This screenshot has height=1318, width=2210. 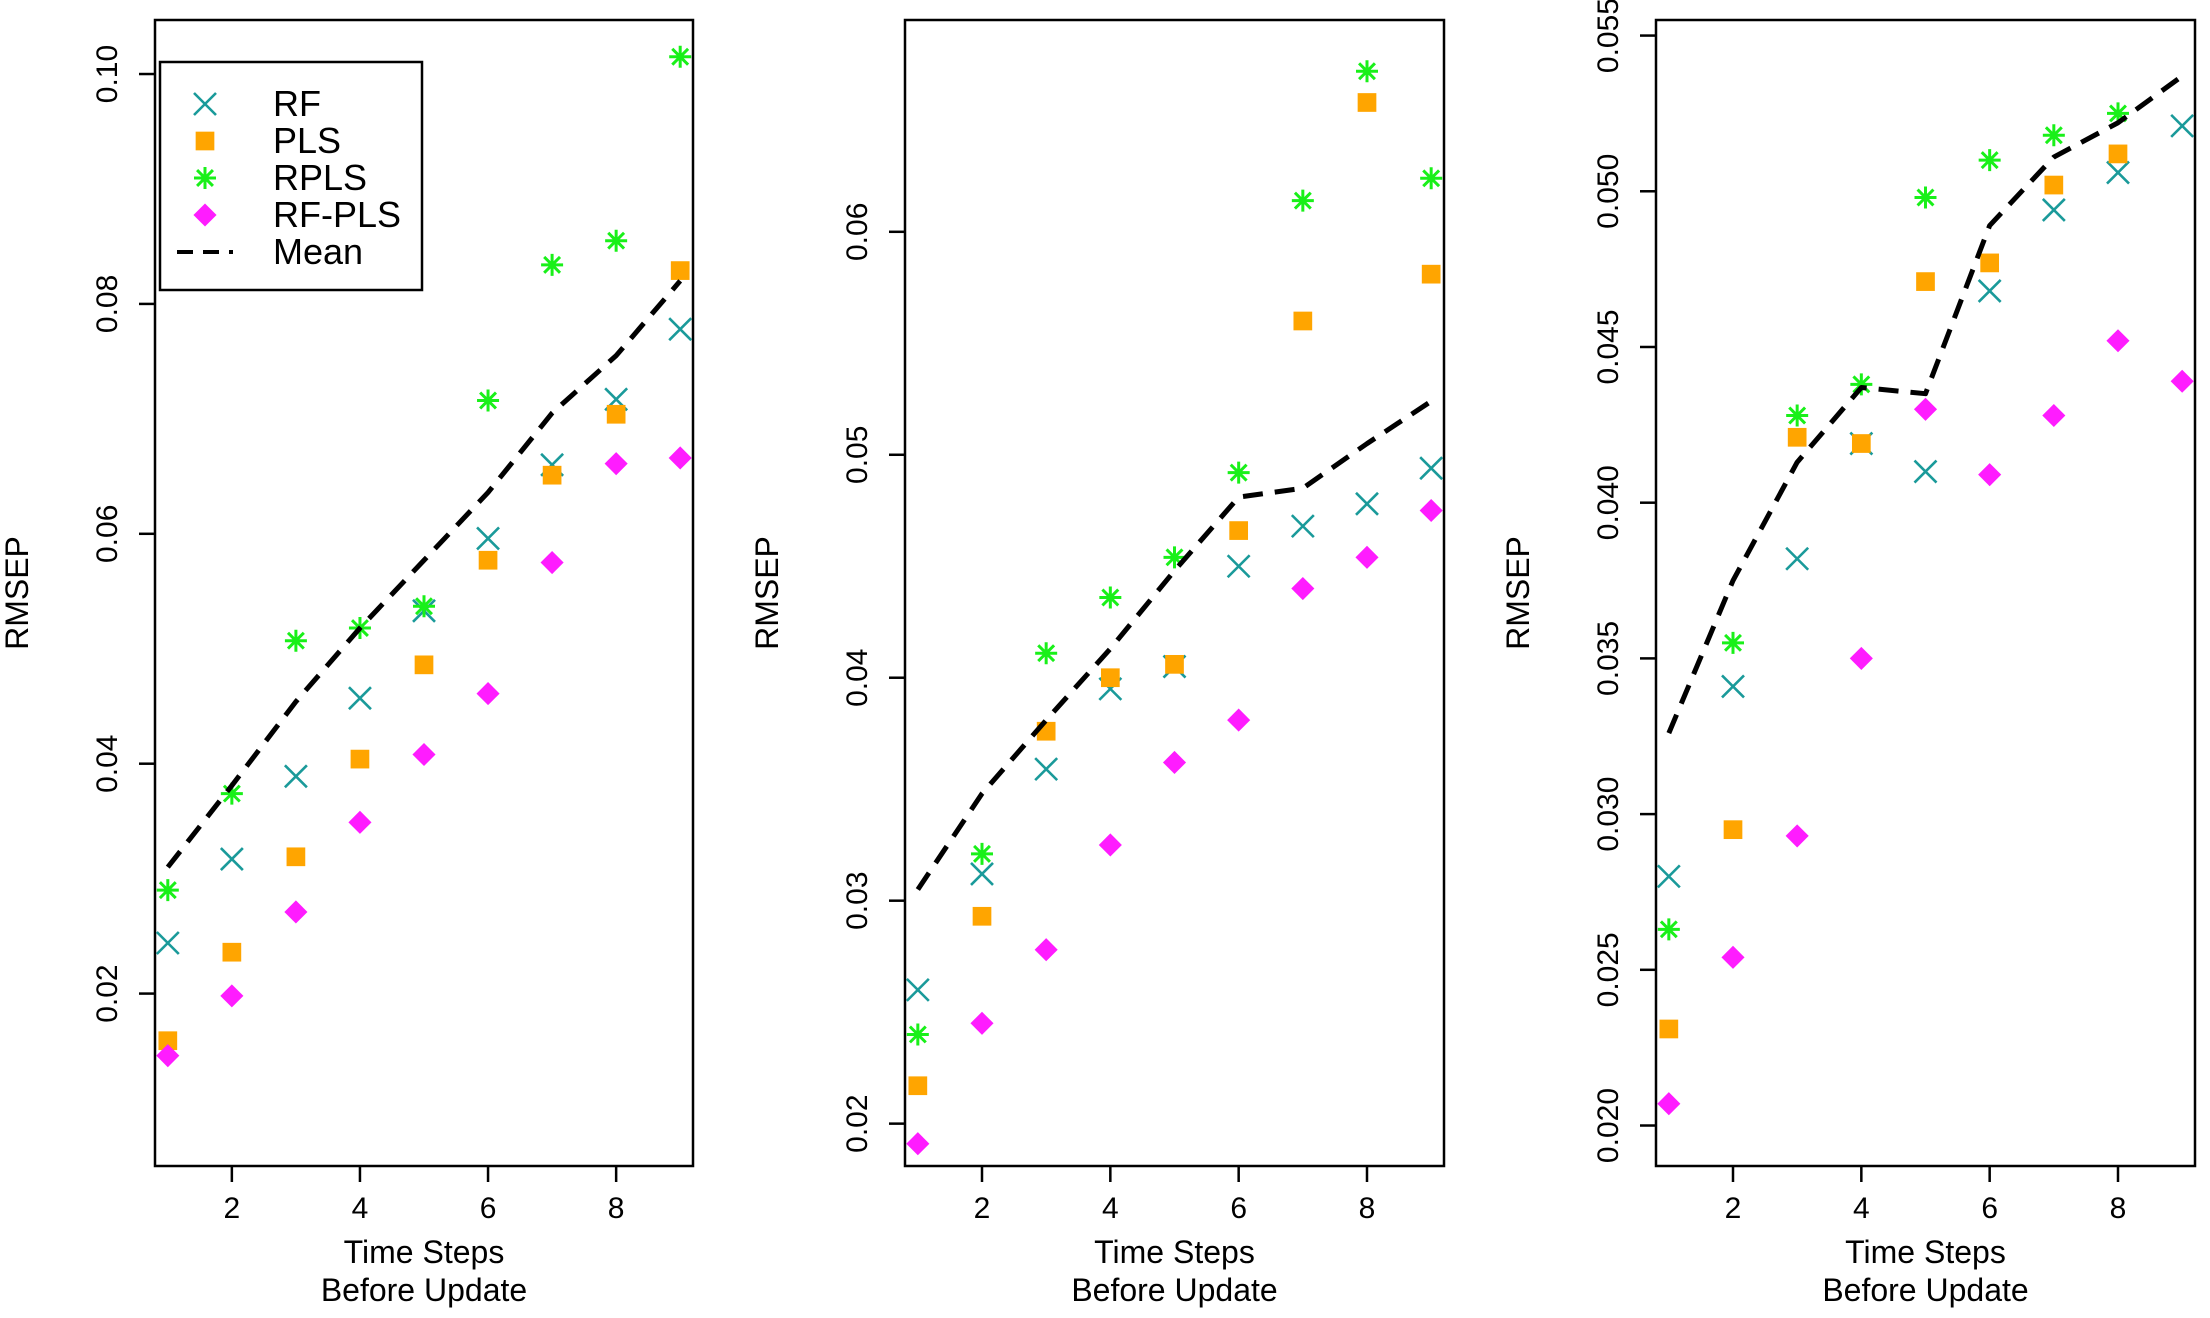 What do you see at coordinates (280, 177) in the screenshot?
I see `legend-item: RPLS` at bounding box center [280, 177].